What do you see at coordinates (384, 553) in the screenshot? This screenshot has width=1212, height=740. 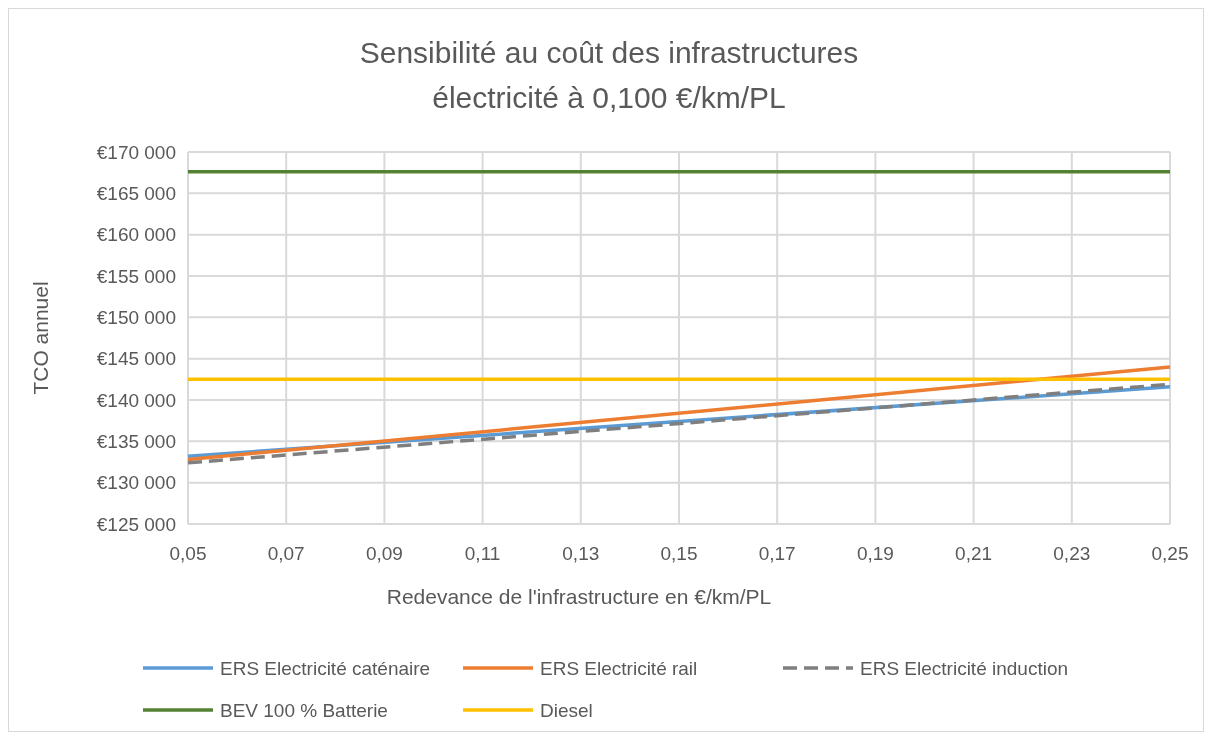 I see `x-tick-label: 0,09` at bounding box center [384, 553].